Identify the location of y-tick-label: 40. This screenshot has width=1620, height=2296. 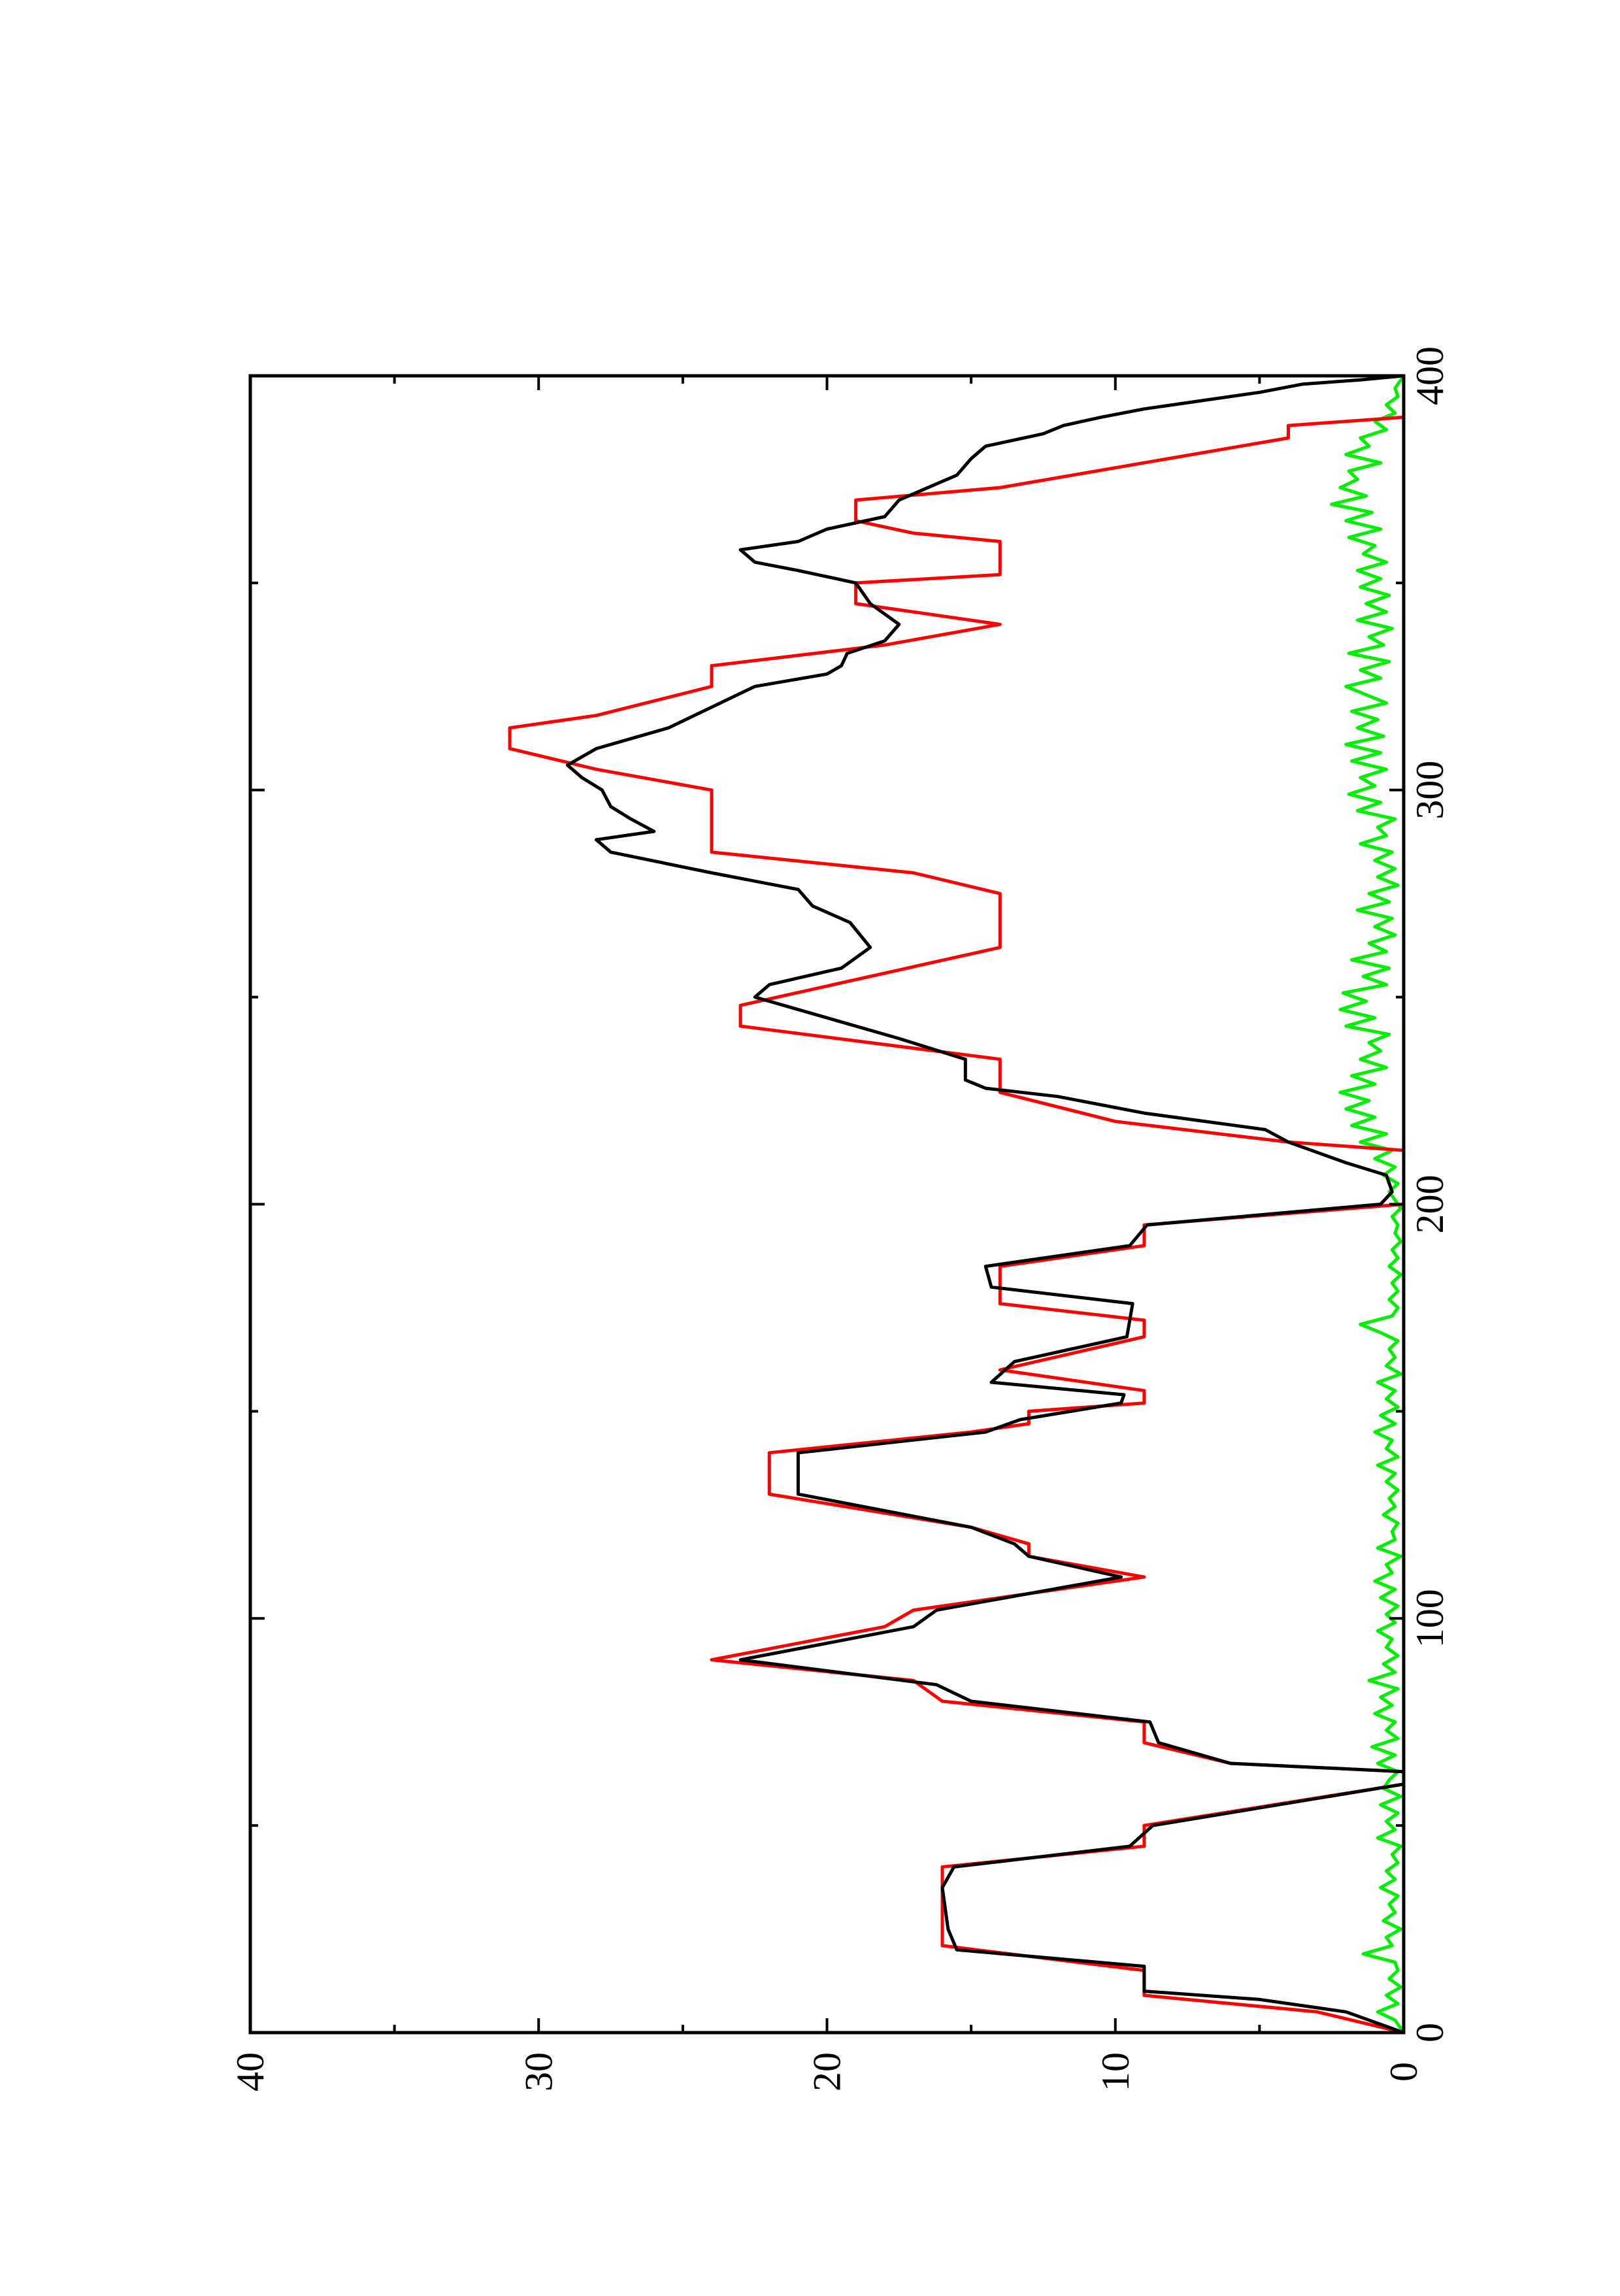
(250, 2071).